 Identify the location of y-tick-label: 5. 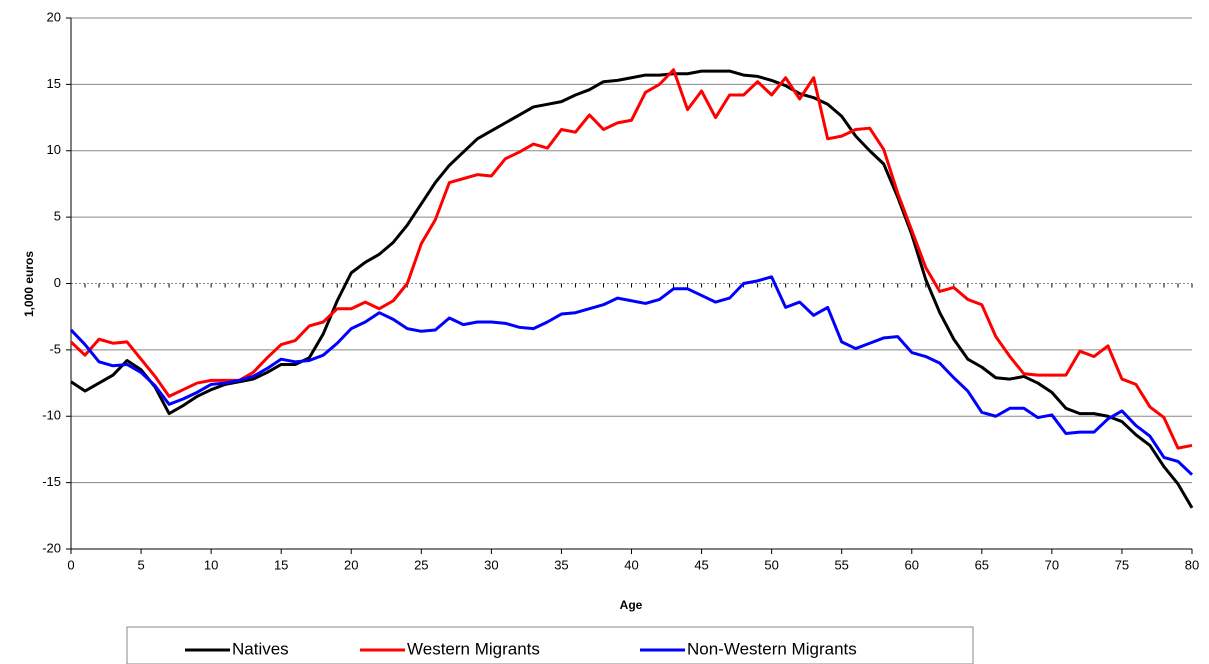
(57, 216).